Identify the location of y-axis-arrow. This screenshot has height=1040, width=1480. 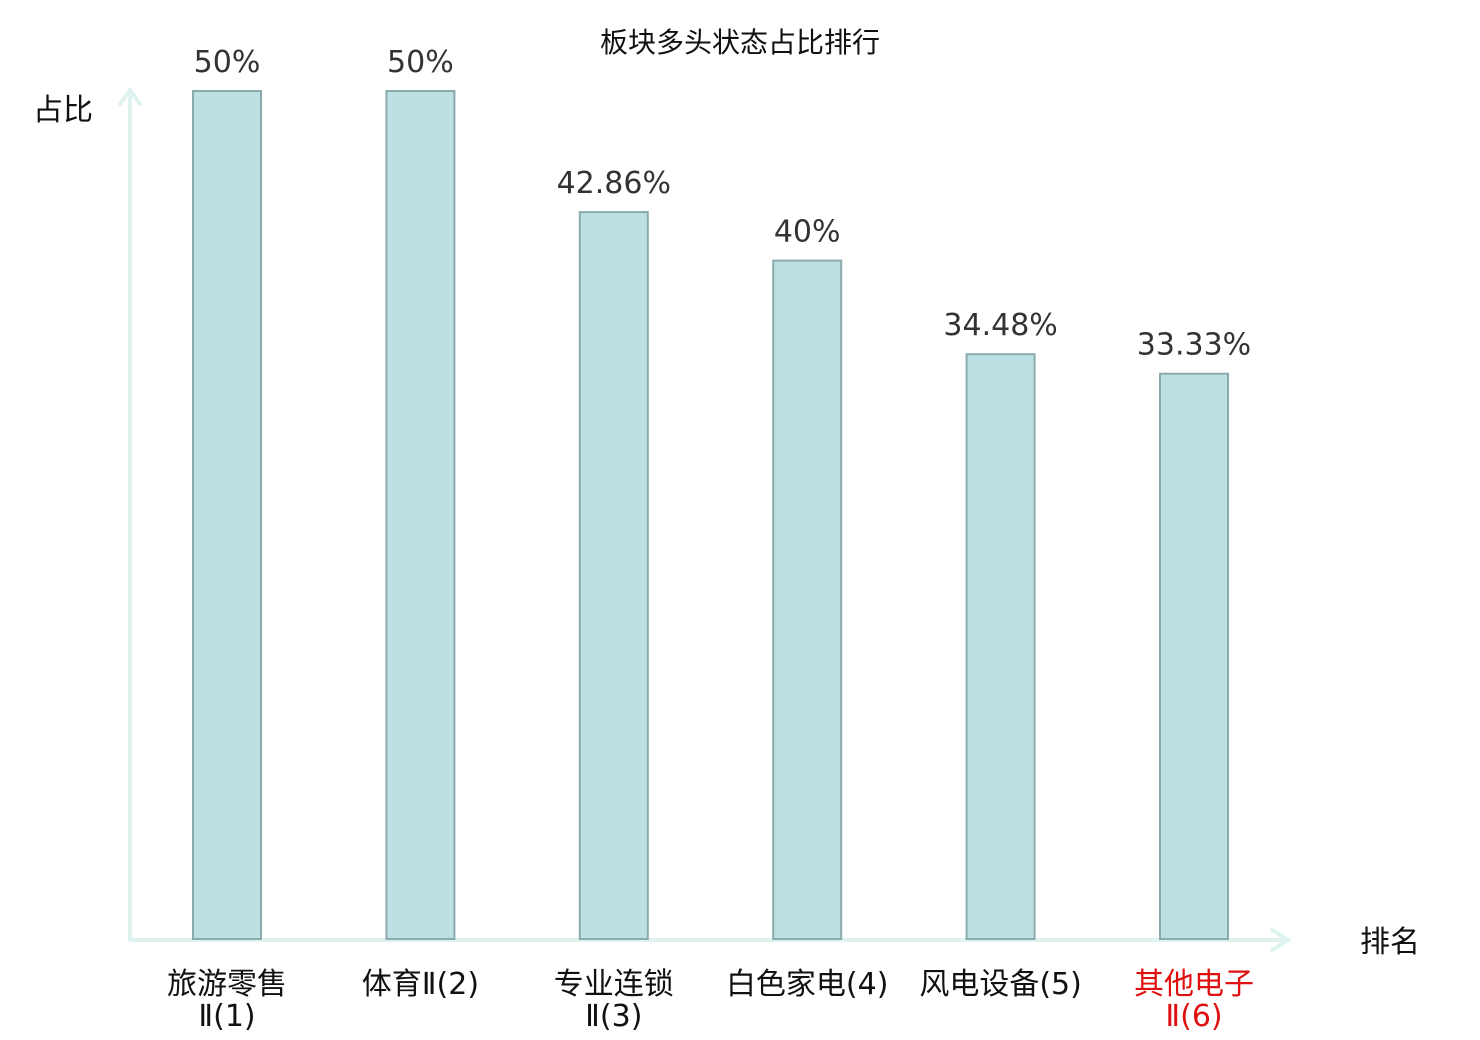
(130, 96).